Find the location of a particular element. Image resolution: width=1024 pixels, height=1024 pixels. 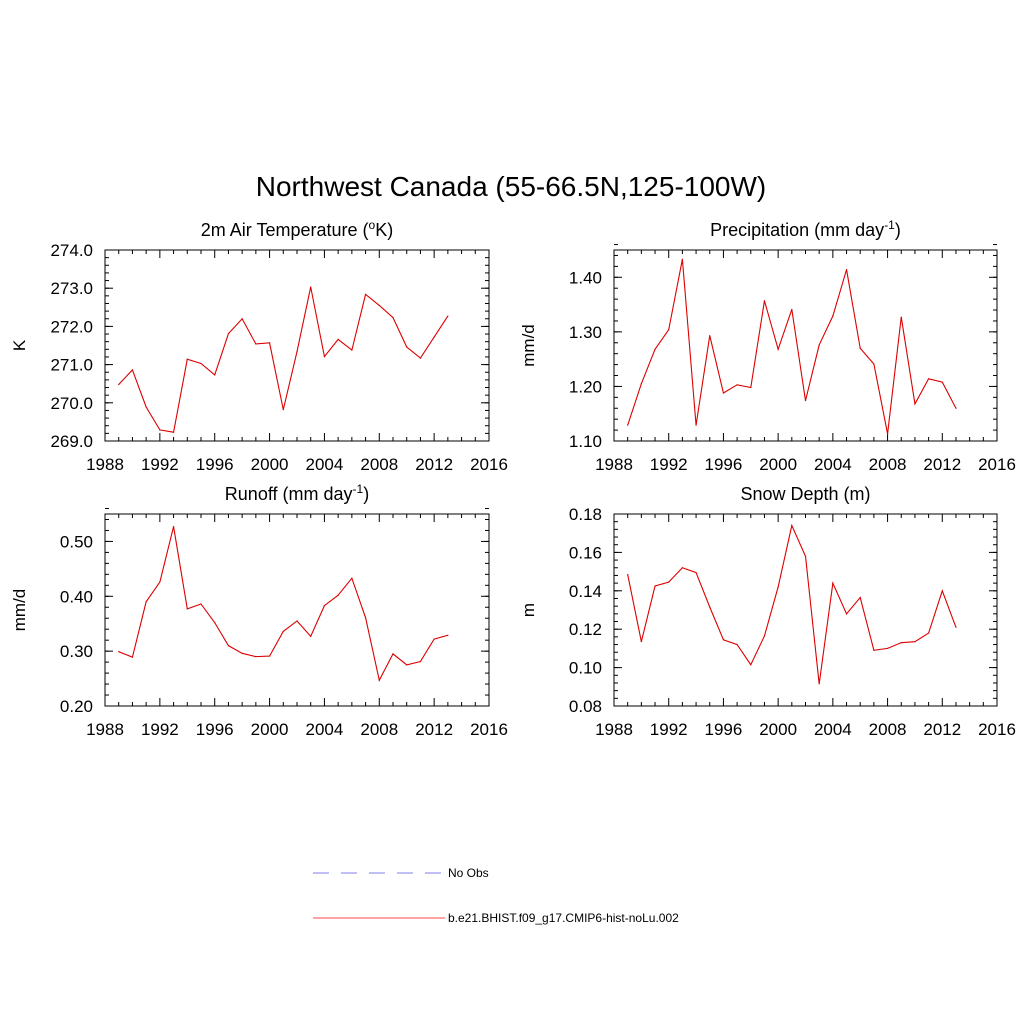

y-tick-label: 0.18 is located at coordinates (585, 514).